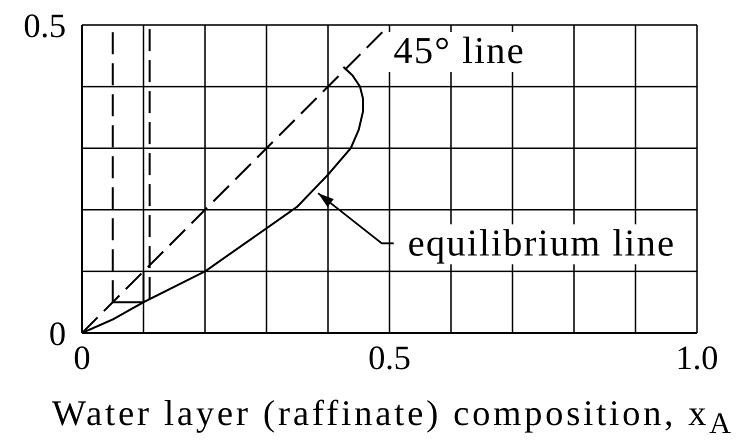 This screenshot has height=442, width=737. I want to click on x-tick-label: 0, so click(82, 359).